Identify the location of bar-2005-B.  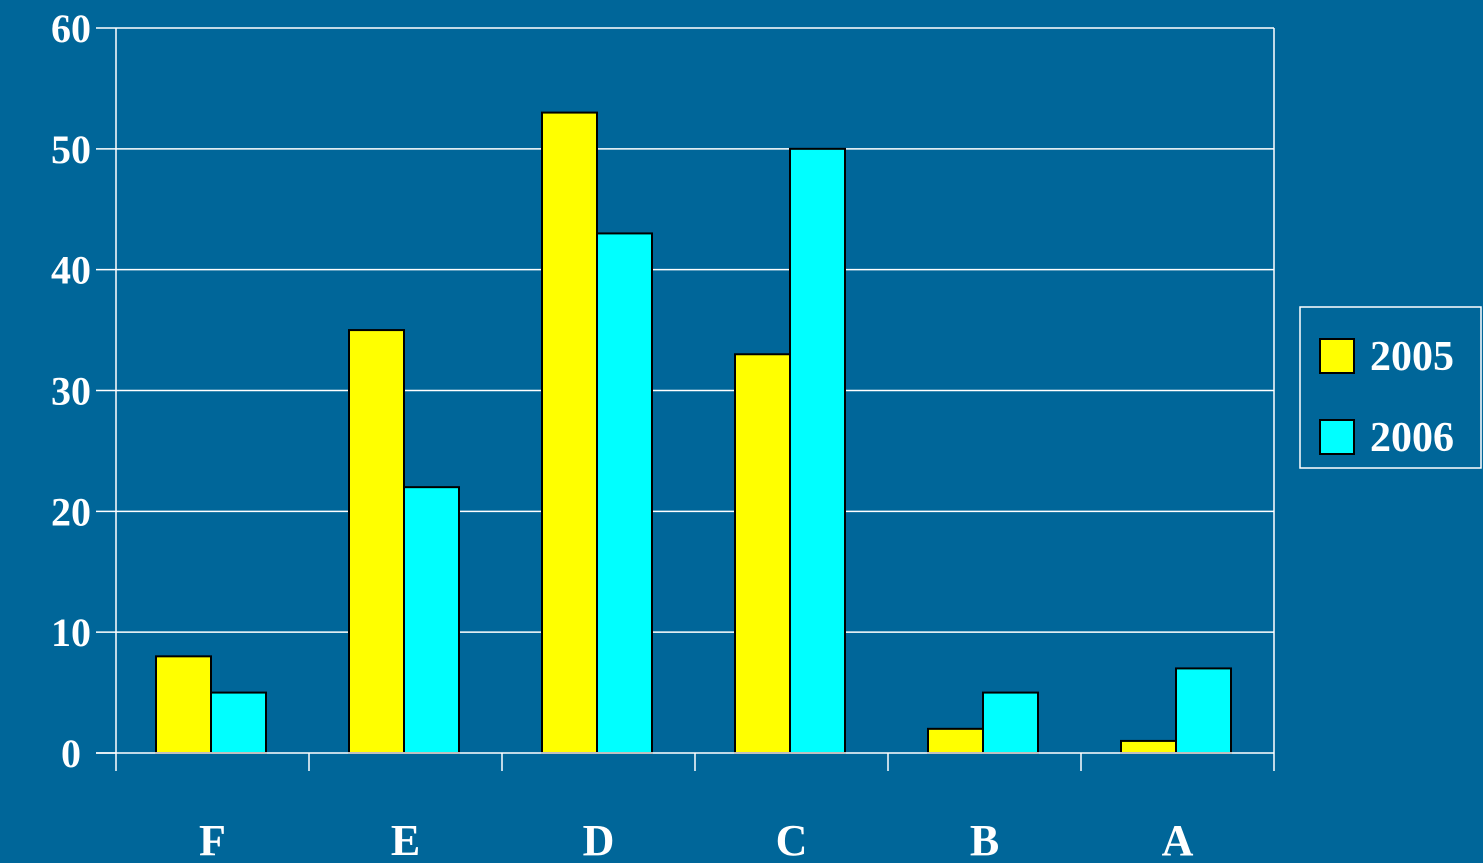
(955, 740).